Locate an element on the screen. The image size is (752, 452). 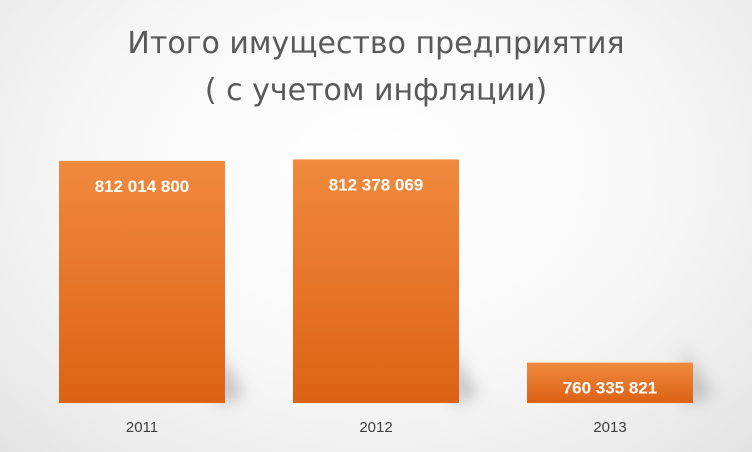
data-label-2012: 812 378 069 is located at coordinates (376, 184).